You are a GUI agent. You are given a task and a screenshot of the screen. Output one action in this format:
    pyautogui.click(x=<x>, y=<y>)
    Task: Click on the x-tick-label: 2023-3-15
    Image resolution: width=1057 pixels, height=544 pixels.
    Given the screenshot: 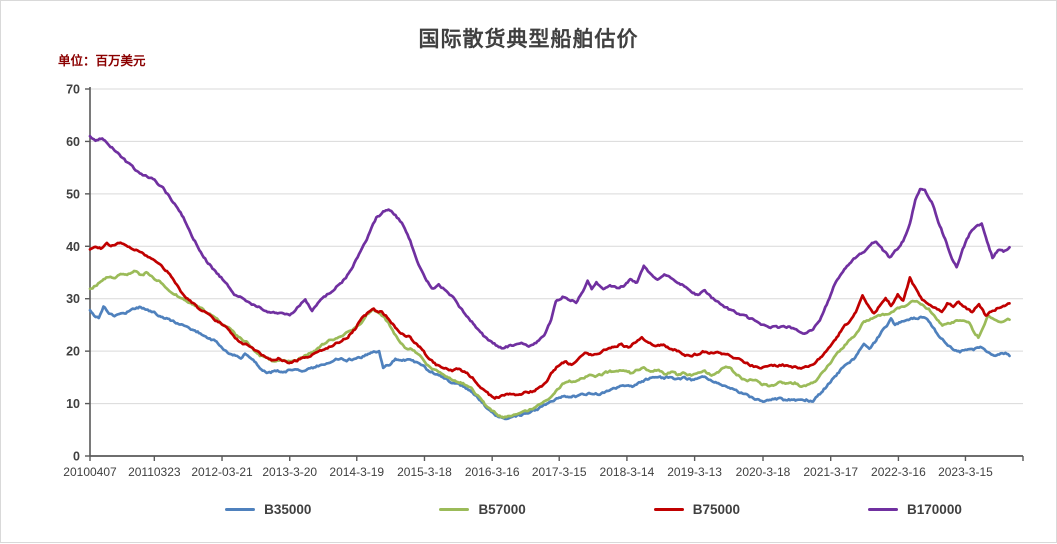 What is the action you would take?
    pyautogui.click(x=965, y=472)
    